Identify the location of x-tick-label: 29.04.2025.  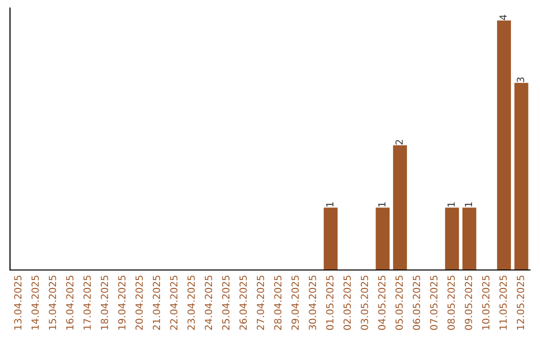
(295, 303).